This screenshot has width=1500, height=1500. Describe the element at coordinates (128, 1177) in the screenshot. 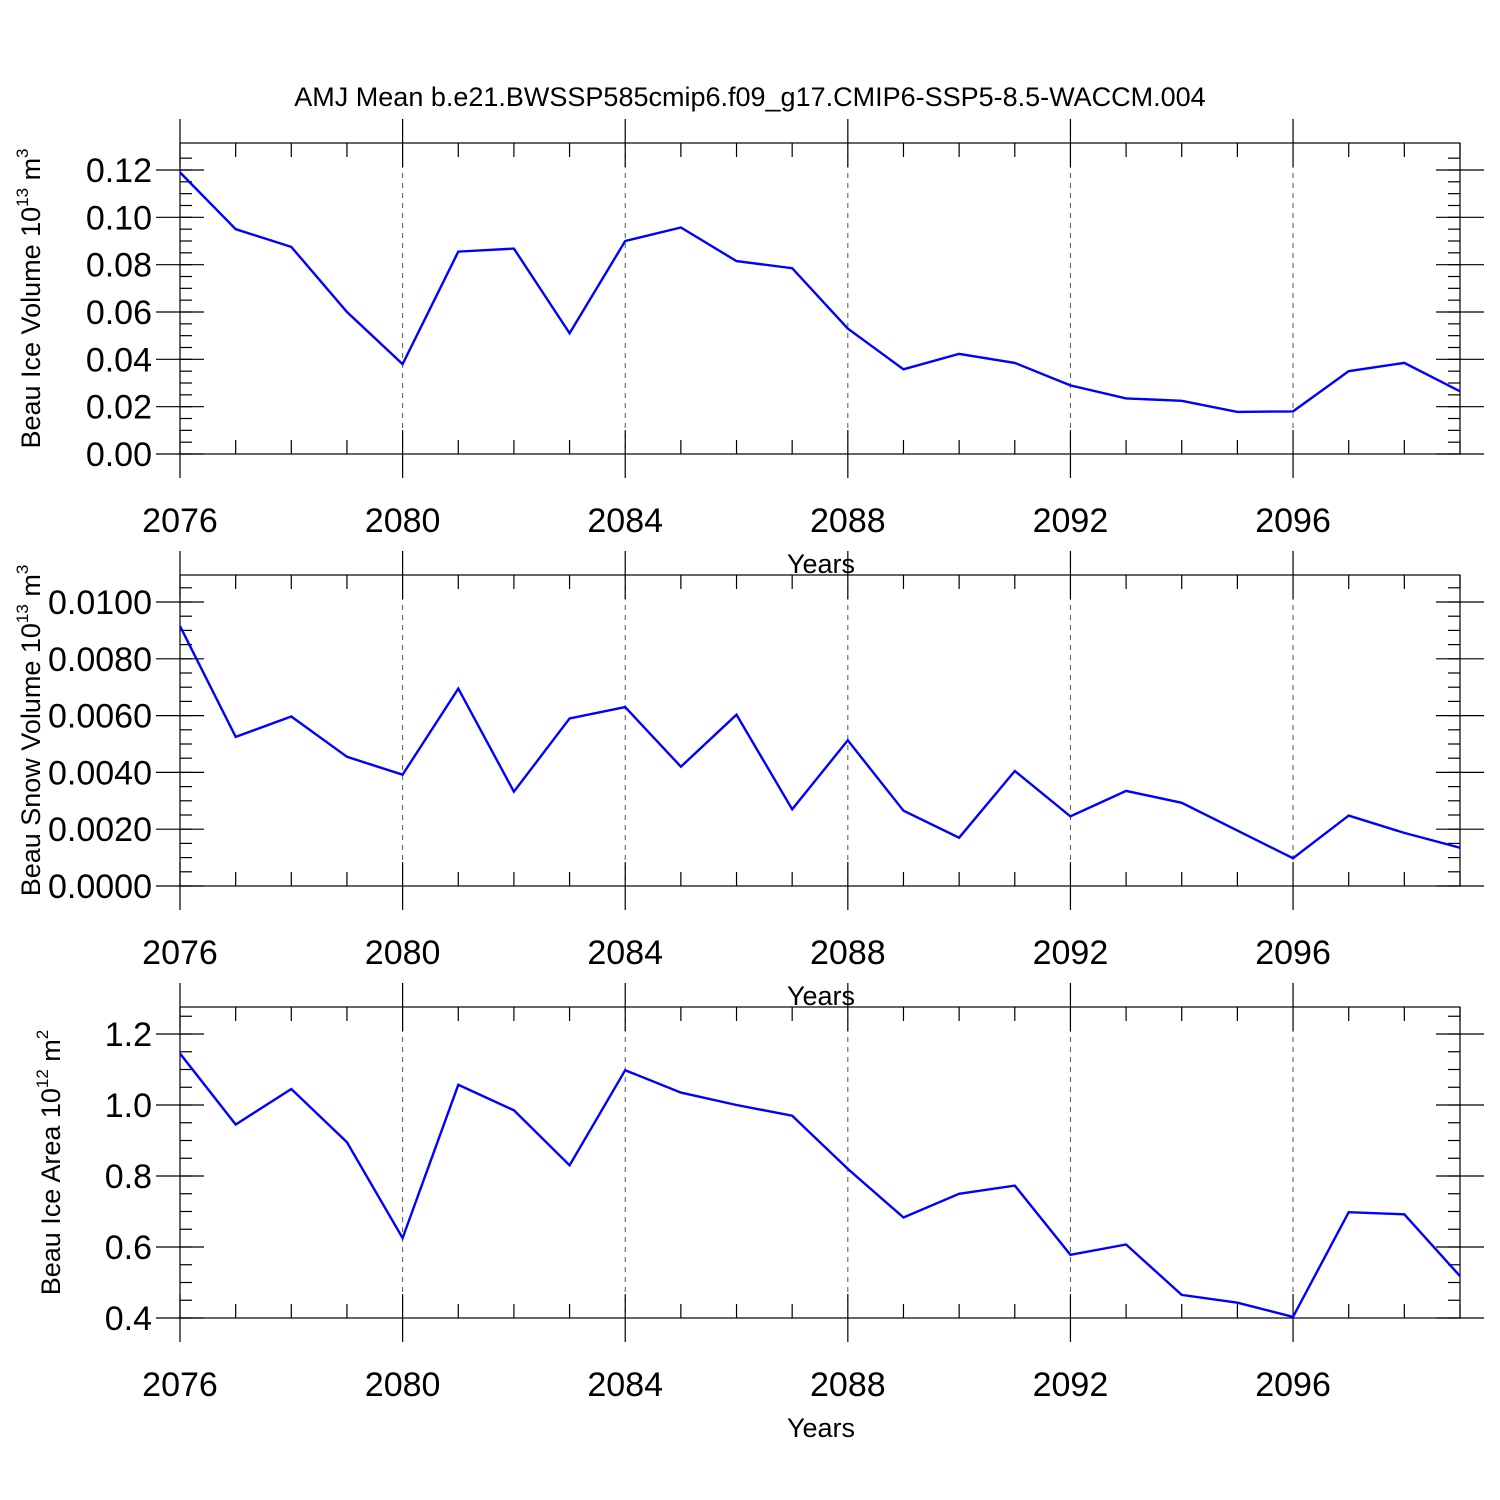

I see `y-tick-label: 0.8` at that location.